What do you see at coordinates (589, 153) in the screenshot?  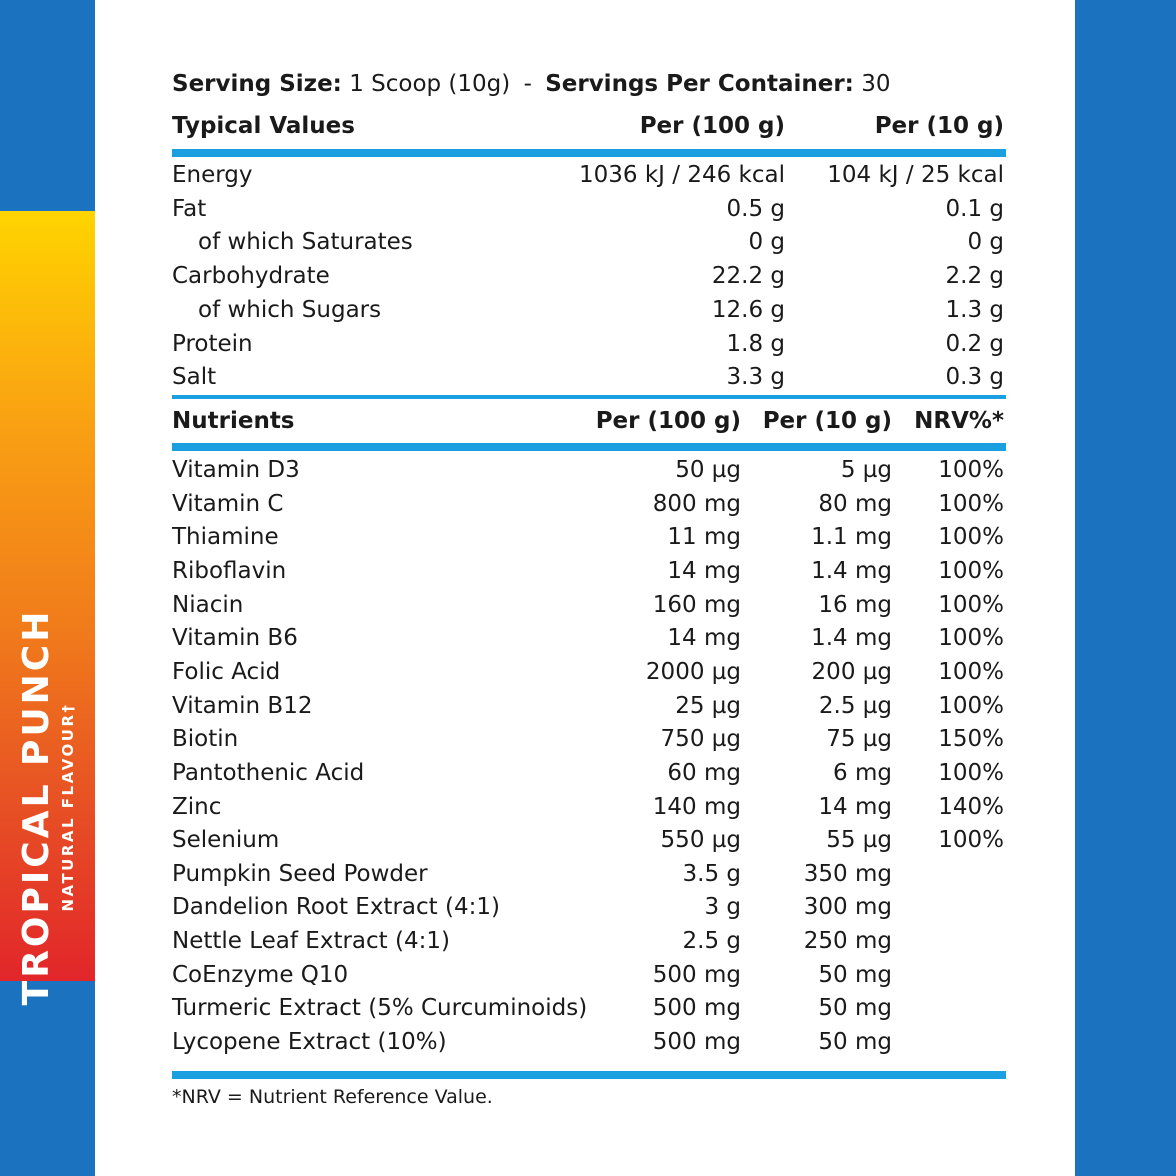 I see `typical-header-rule` at bounding box center [589, 153].